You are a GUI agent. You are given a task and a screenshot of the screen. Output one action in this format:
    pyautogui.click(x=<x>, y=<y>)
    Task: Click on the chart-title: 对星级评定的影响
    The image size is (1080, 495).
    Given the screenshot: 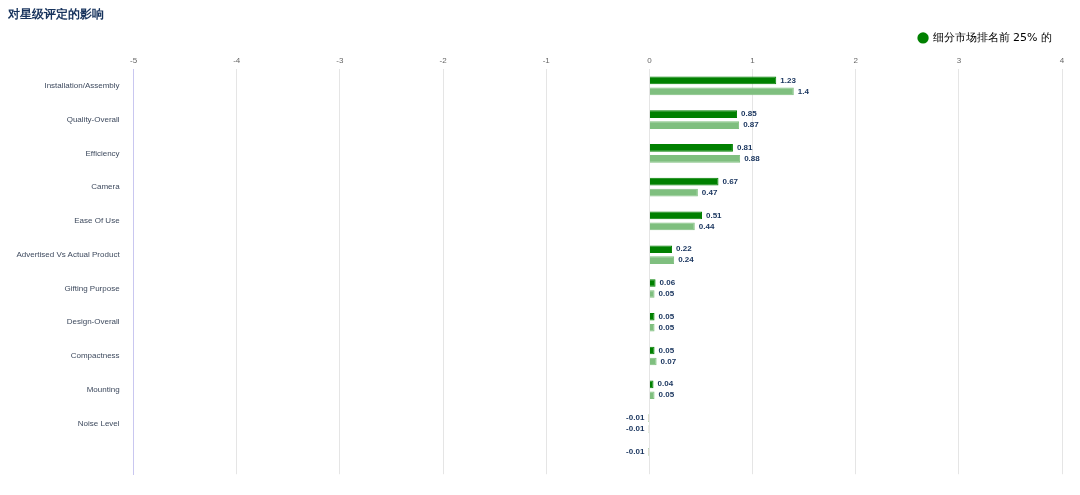 What is the action you would take?
    pyautogui.click(x=55, y=14)
    